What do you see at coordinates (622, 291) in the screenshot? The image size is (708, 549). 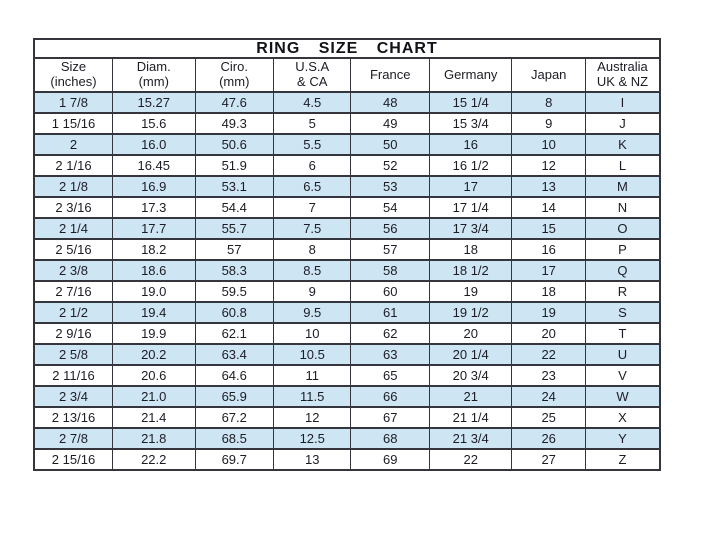 I see `cell: R` at bounding box center [622, 291].